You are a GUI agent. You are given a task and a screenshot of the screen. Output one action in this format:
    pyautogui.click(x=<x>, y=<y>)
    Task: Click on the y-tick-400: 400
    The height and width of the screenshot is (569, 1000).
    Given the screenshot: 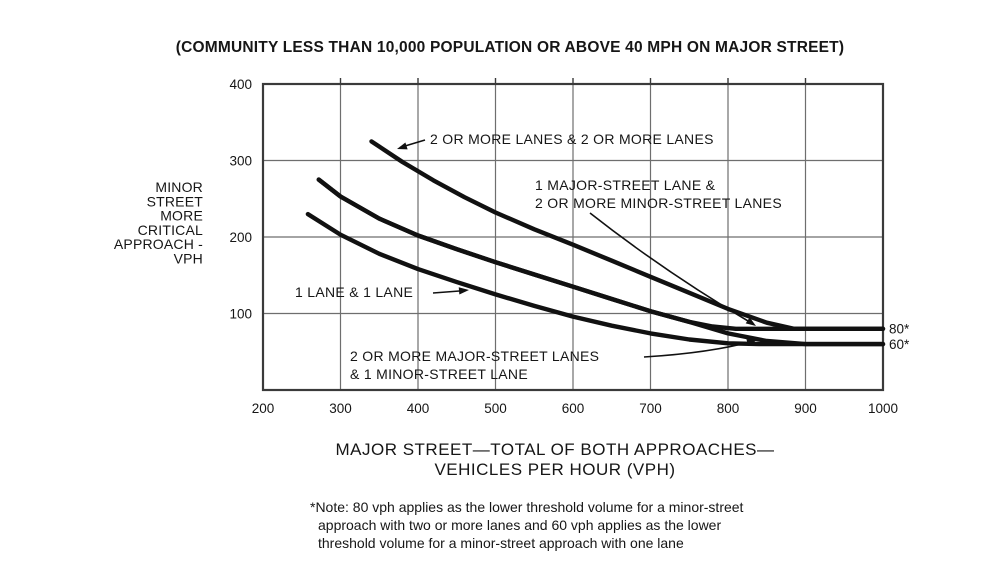 What is the action you would take?
    pyautogui.click(x=240, y=84)
    